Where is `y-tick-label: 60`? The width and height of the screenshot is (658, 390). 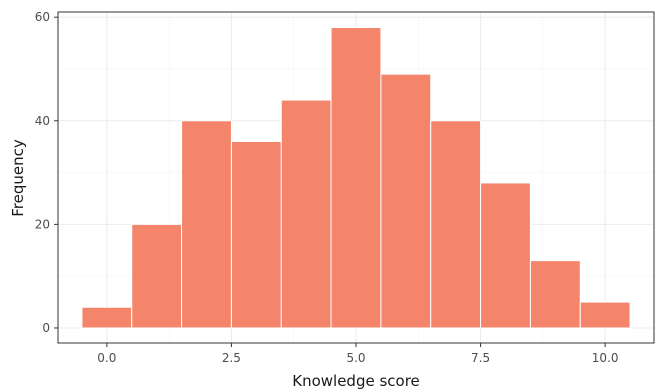 y-tick-label: 60 is located at coordinates (42, 17).